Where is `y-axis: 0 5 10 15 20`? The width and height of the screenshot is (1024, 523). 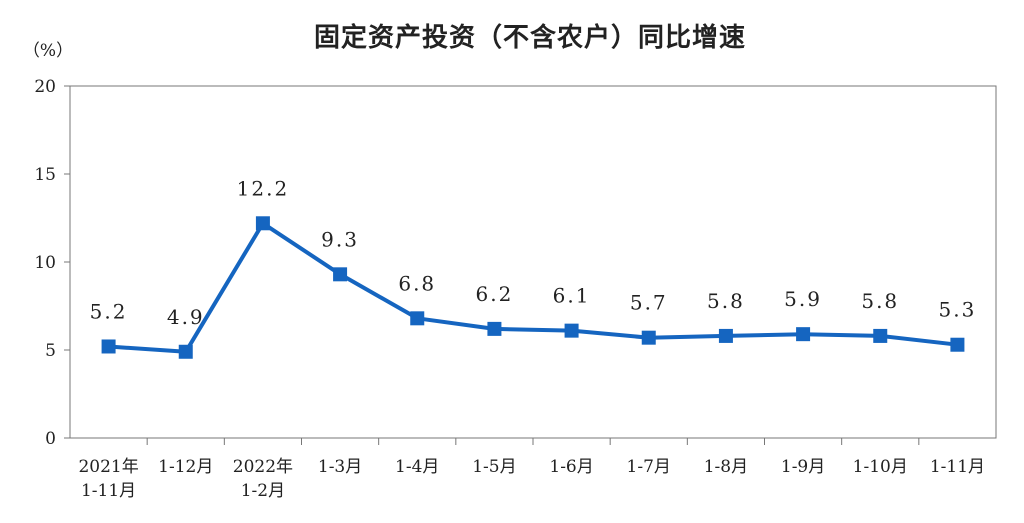
y-axis: 0 5 10 15 20 is located at coordinates (52, 263).